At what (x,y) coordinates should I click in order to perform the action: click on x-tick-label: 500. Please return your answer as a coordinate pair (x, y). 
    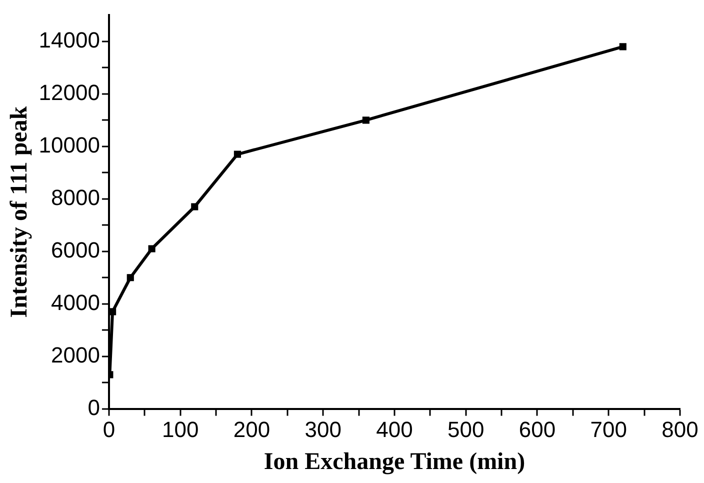
    Looking at the image, I should click on (466, 429).